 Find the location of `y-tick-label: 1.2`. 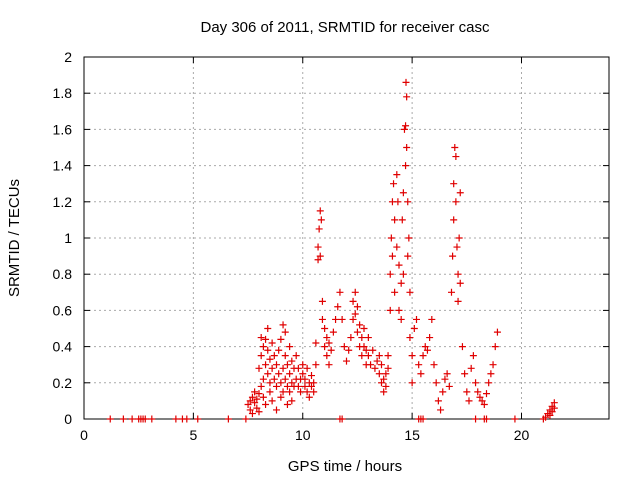

y-tick-label: 1.2 is located at coordinates (63, 202).